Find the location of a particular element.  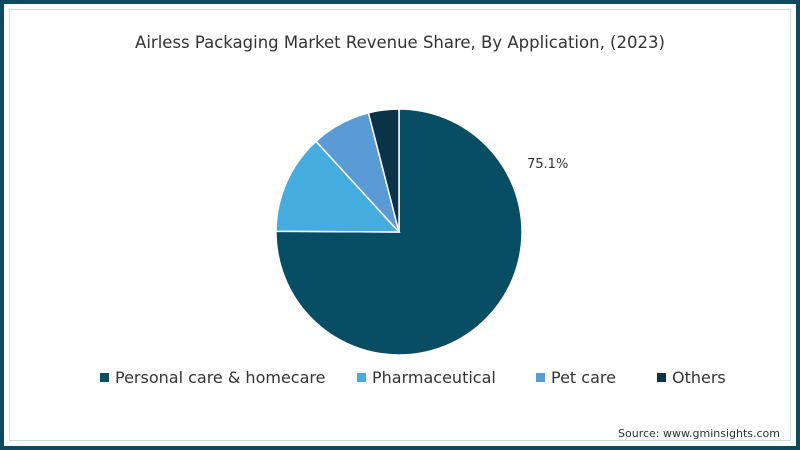

legend-item-others: Others is located at coordinates (691, 377).